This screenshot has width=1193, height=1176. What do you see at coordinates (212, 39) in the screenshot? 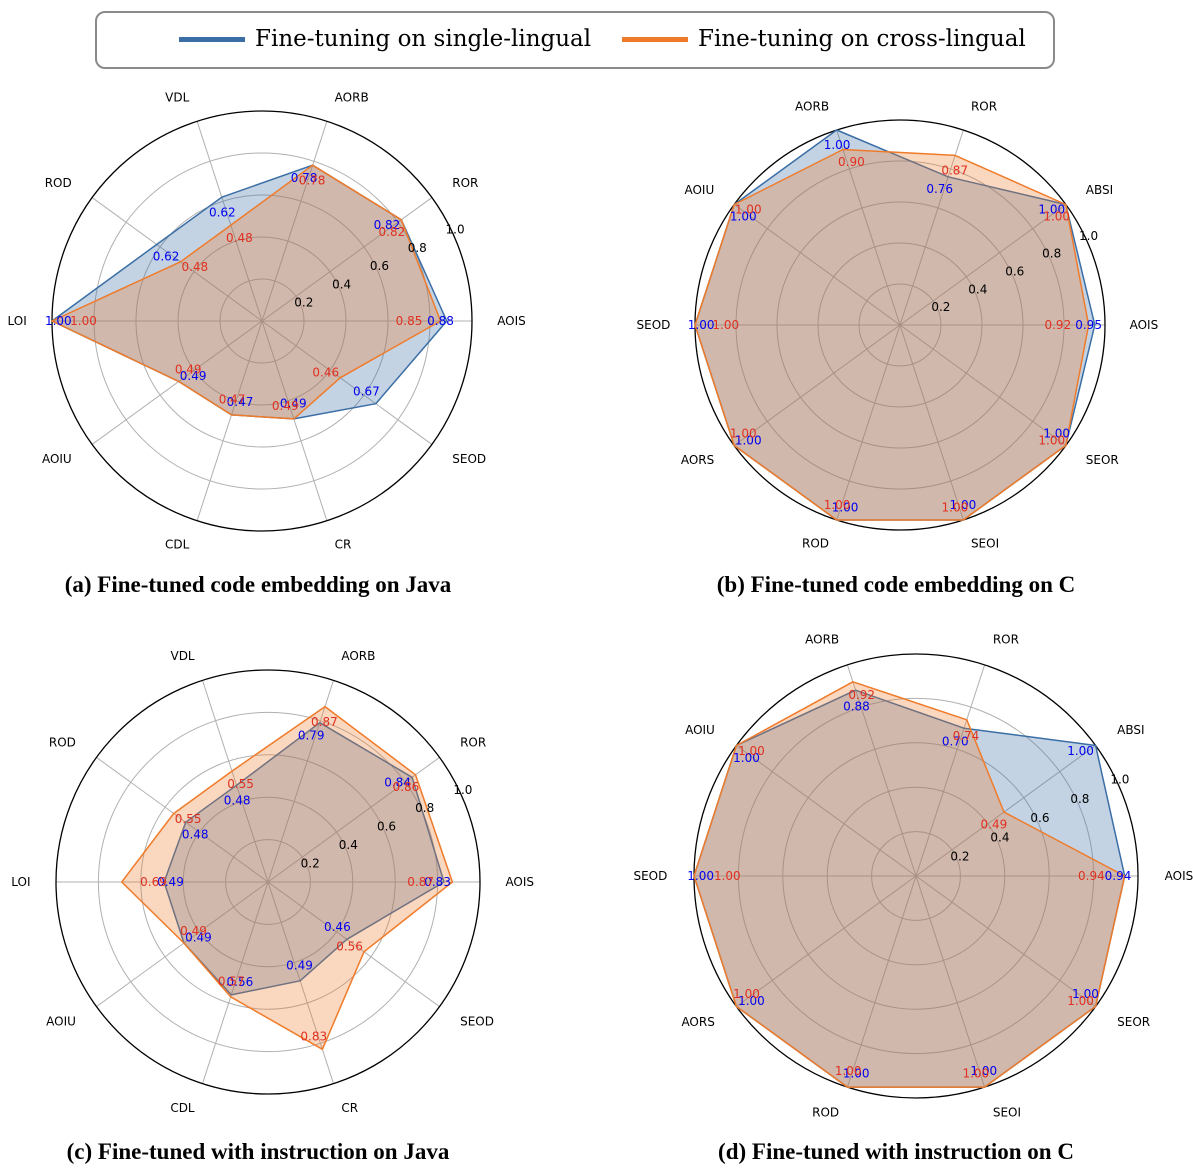
I see `legend-swatch-single` at bounding box center [212, 39].